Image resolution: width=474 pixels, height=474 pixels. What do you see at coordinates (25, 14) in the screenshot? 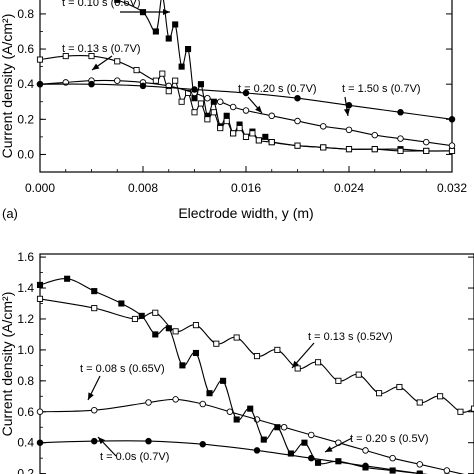
I see `y-tick-label: 0.8` at bounding box center [25, 14].